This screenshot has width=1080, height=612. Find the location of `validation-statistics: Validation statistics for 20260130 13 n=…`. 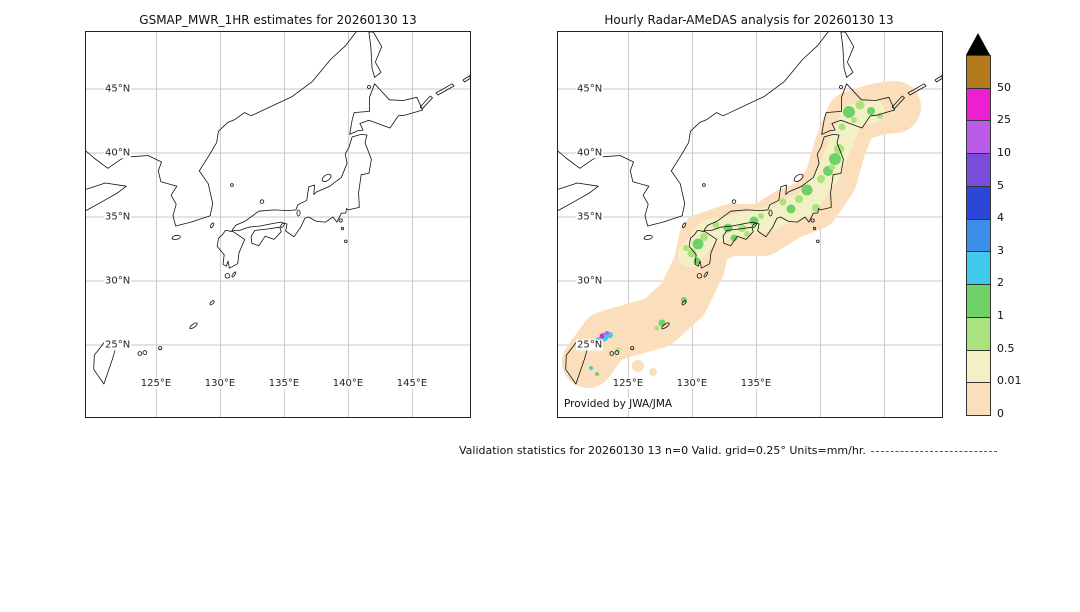

validation-statistics: Validation statistics for 20260130 13 n=… is located at coordinates (728, 450).